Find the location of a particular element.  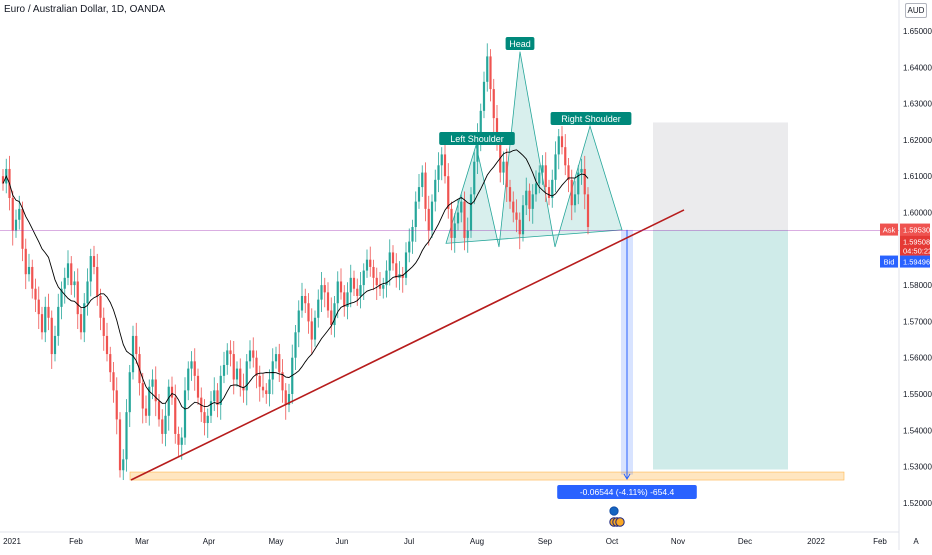

measure-label-bg is located at coordinates (627, 492).